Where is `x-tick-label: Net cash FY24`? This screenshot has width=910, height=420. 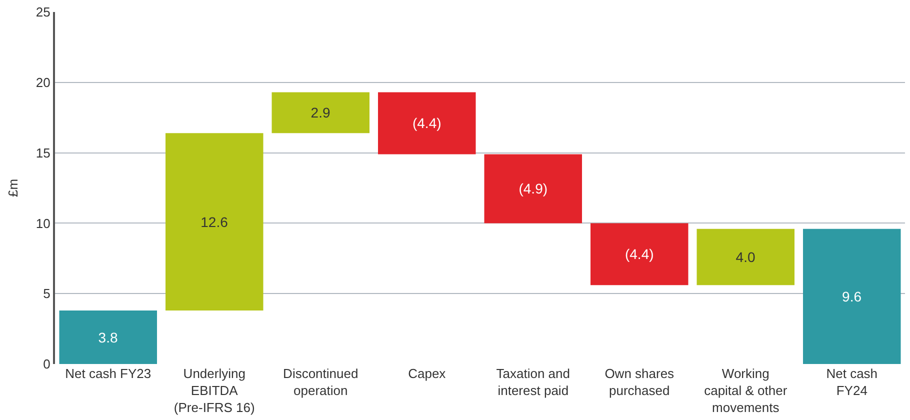 x-tick-label: Net cash FY24 is located at coordinates (852, 382).